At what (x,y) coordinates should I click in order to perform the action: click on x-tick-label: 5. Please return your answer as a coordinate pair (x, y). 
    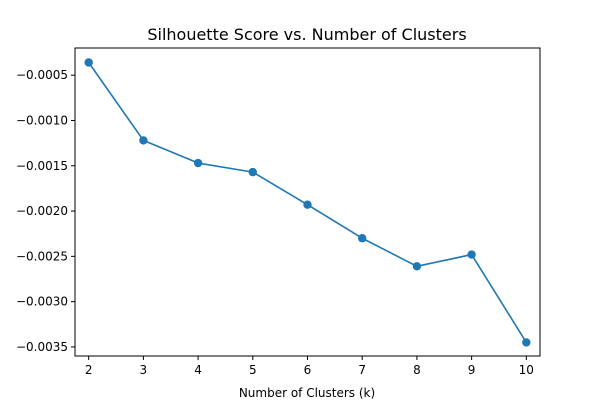
    Looking at the image, I should click on (253, 370).